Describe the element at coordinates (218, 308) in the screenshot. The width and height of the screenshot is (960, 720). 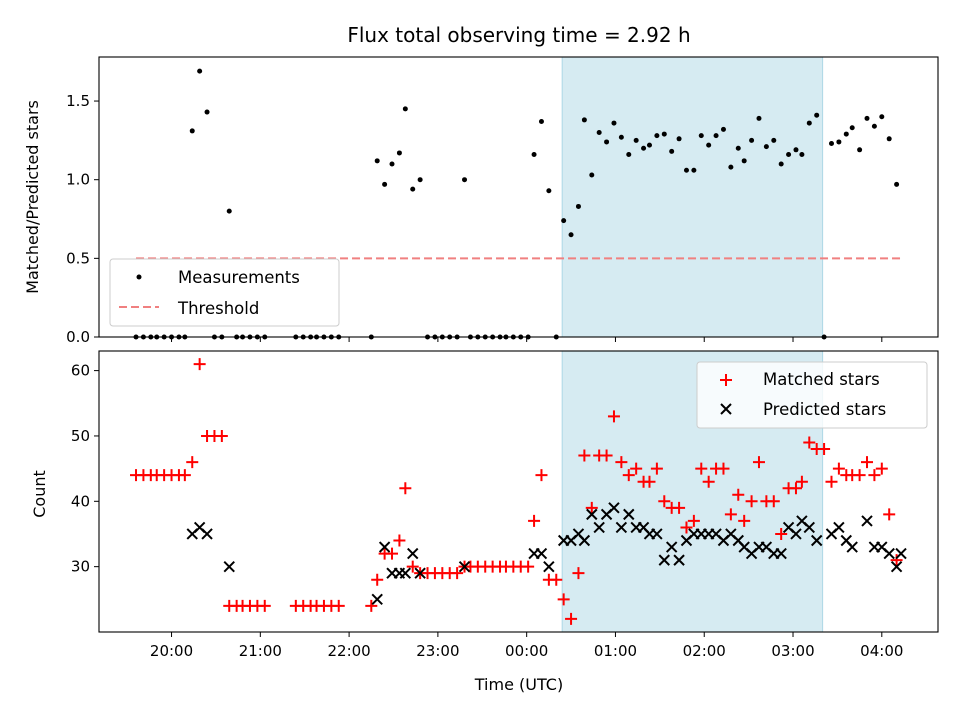
I see `legend-threshold-label: Threshold` at that location.